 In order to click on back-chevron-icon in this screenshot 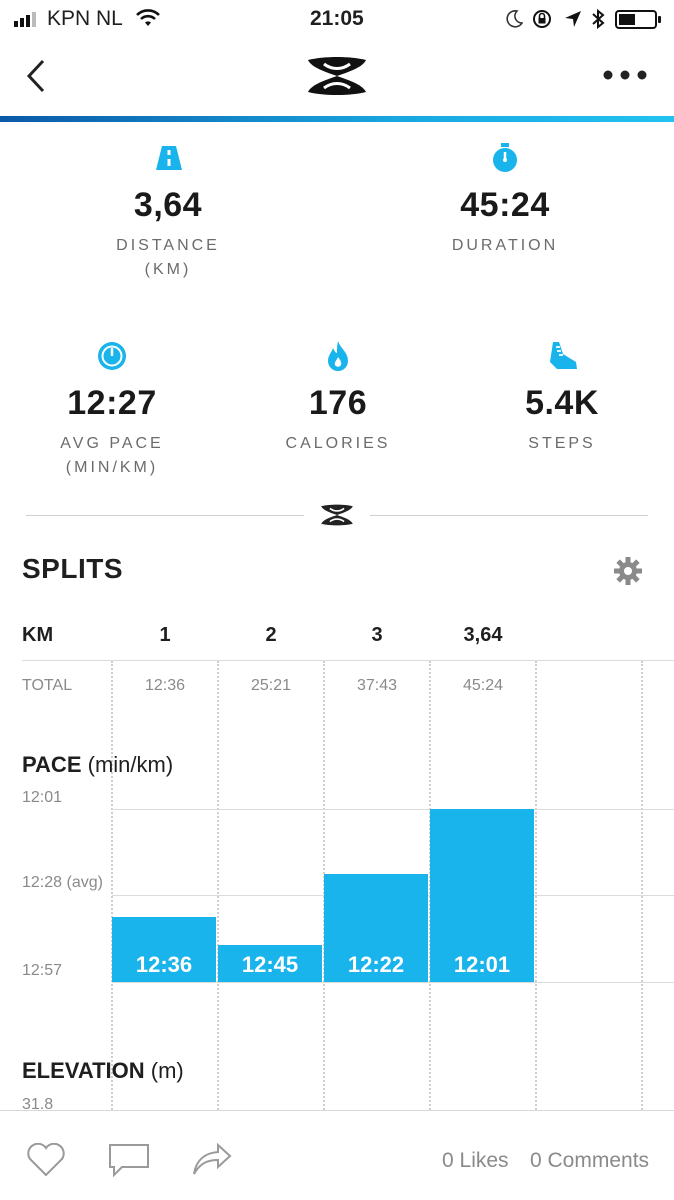, I will do `click(36, 76)`.